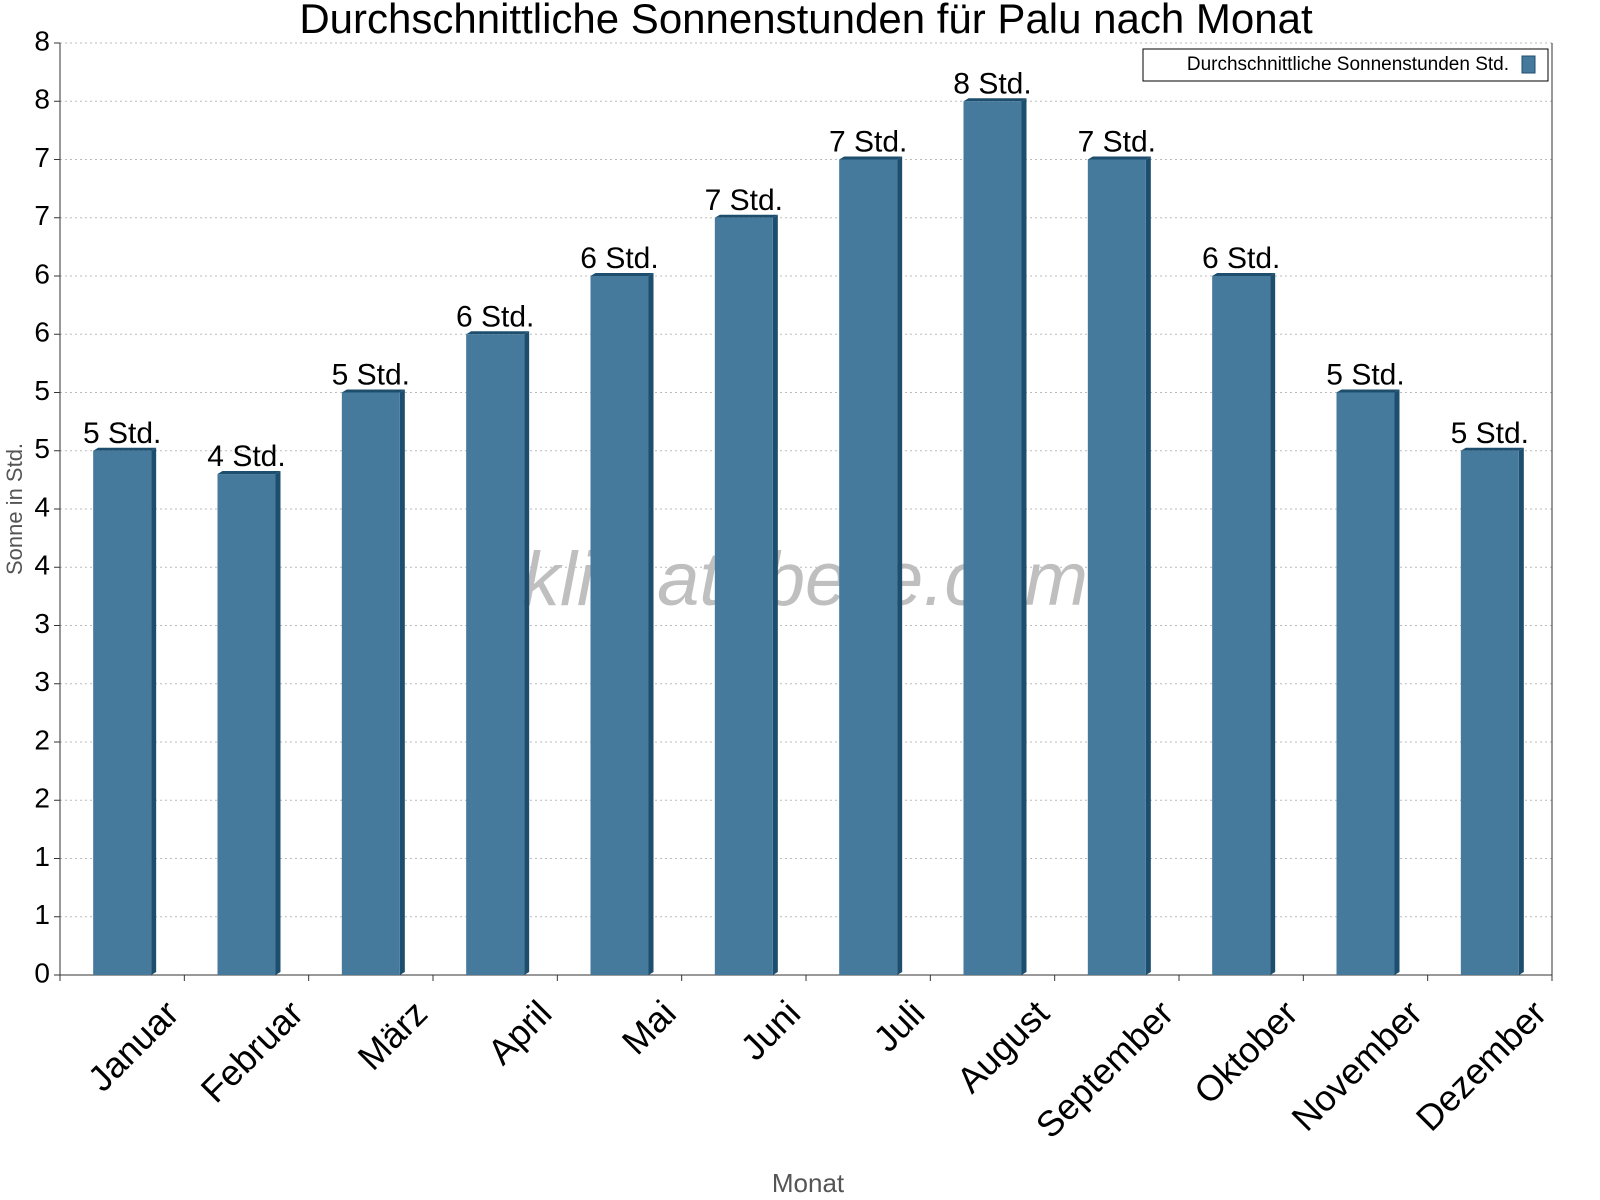 The width and height of the screenshot is (1600, 1200). I want to click on legend-box, so click(1345, 65).